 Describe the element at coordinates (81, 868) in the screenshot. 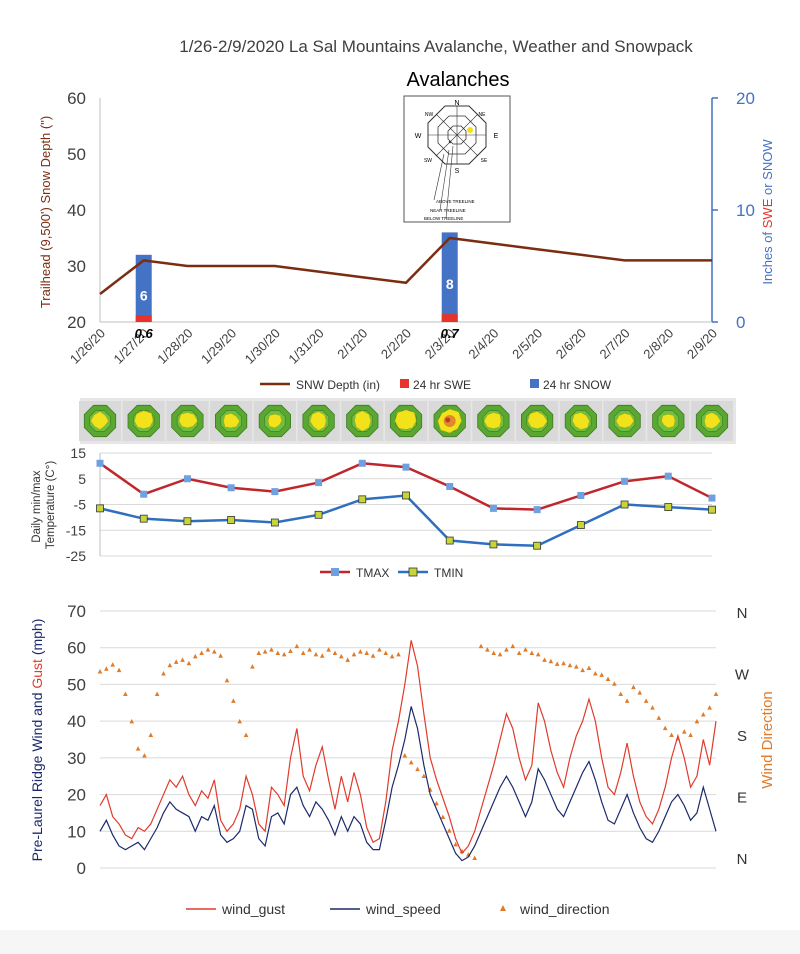

I see `wind-y-tick-label: 0` at that location.